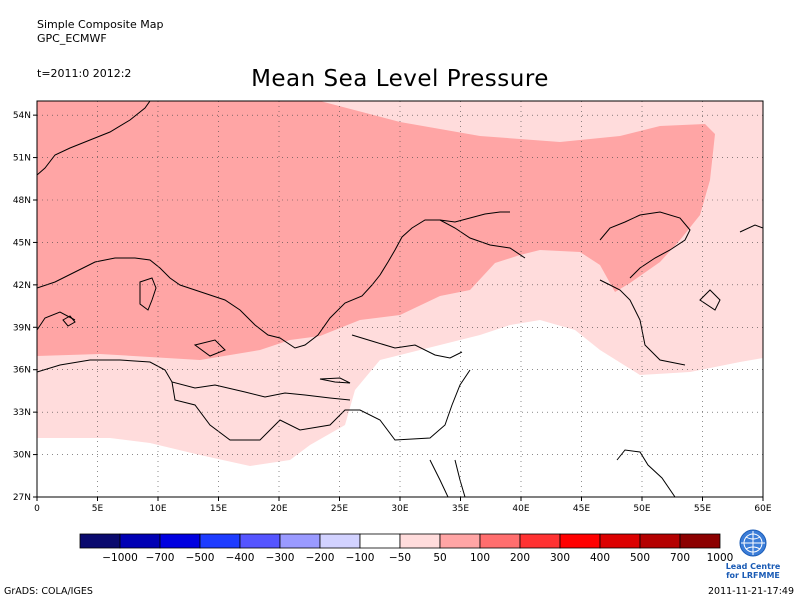  I want to click on lon-tick-label: 20E, so click(278, 509).